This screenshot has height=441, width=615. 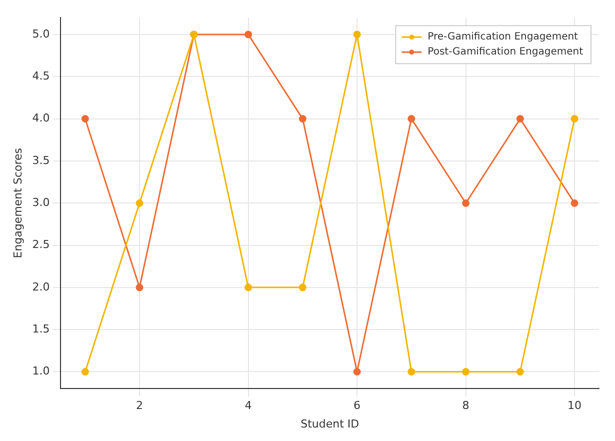 I want to click on y-tick-label: 3.5, so click(x=41, y=160).